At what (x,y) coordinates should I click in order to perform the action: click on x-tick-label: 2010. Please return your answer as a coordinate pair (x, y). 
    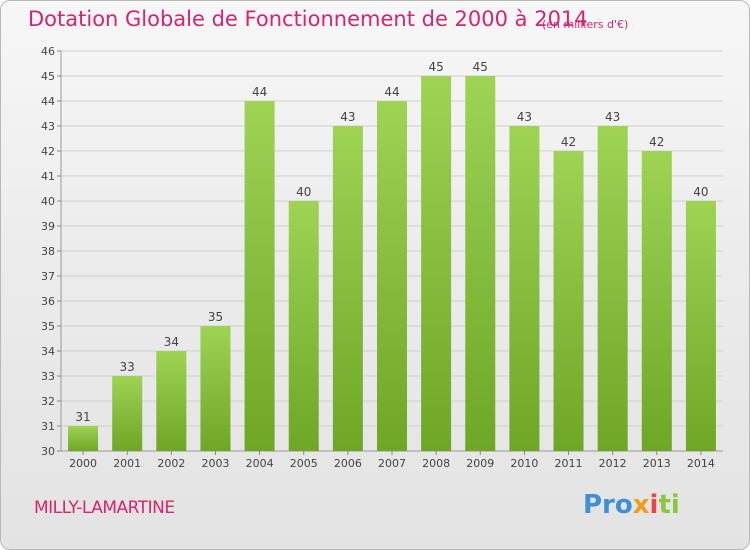
    Looking at the image, I should click on (524, 463).